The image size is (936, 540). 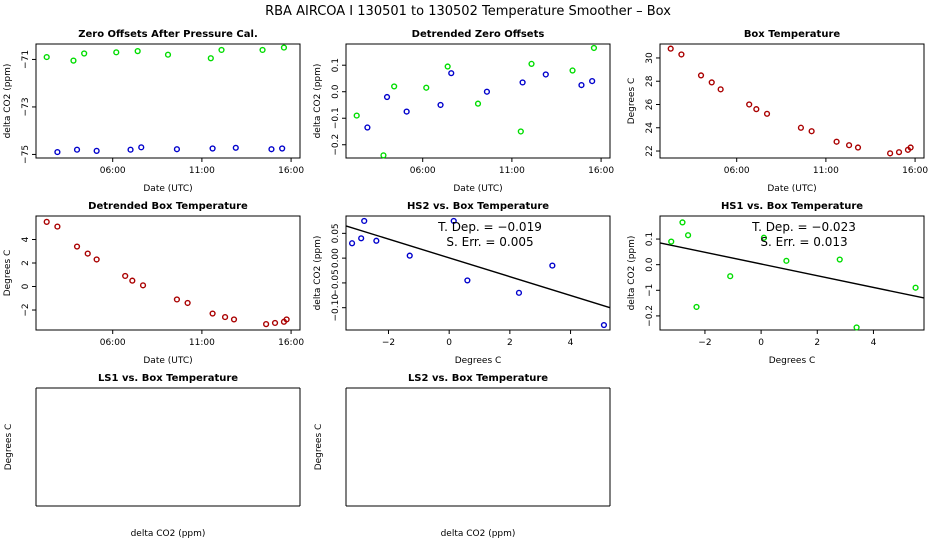 What do you see at coordinates (650, 239) in the screenshot?
I see `y-tick-label: 0.1` at bounding box center [650, 239].